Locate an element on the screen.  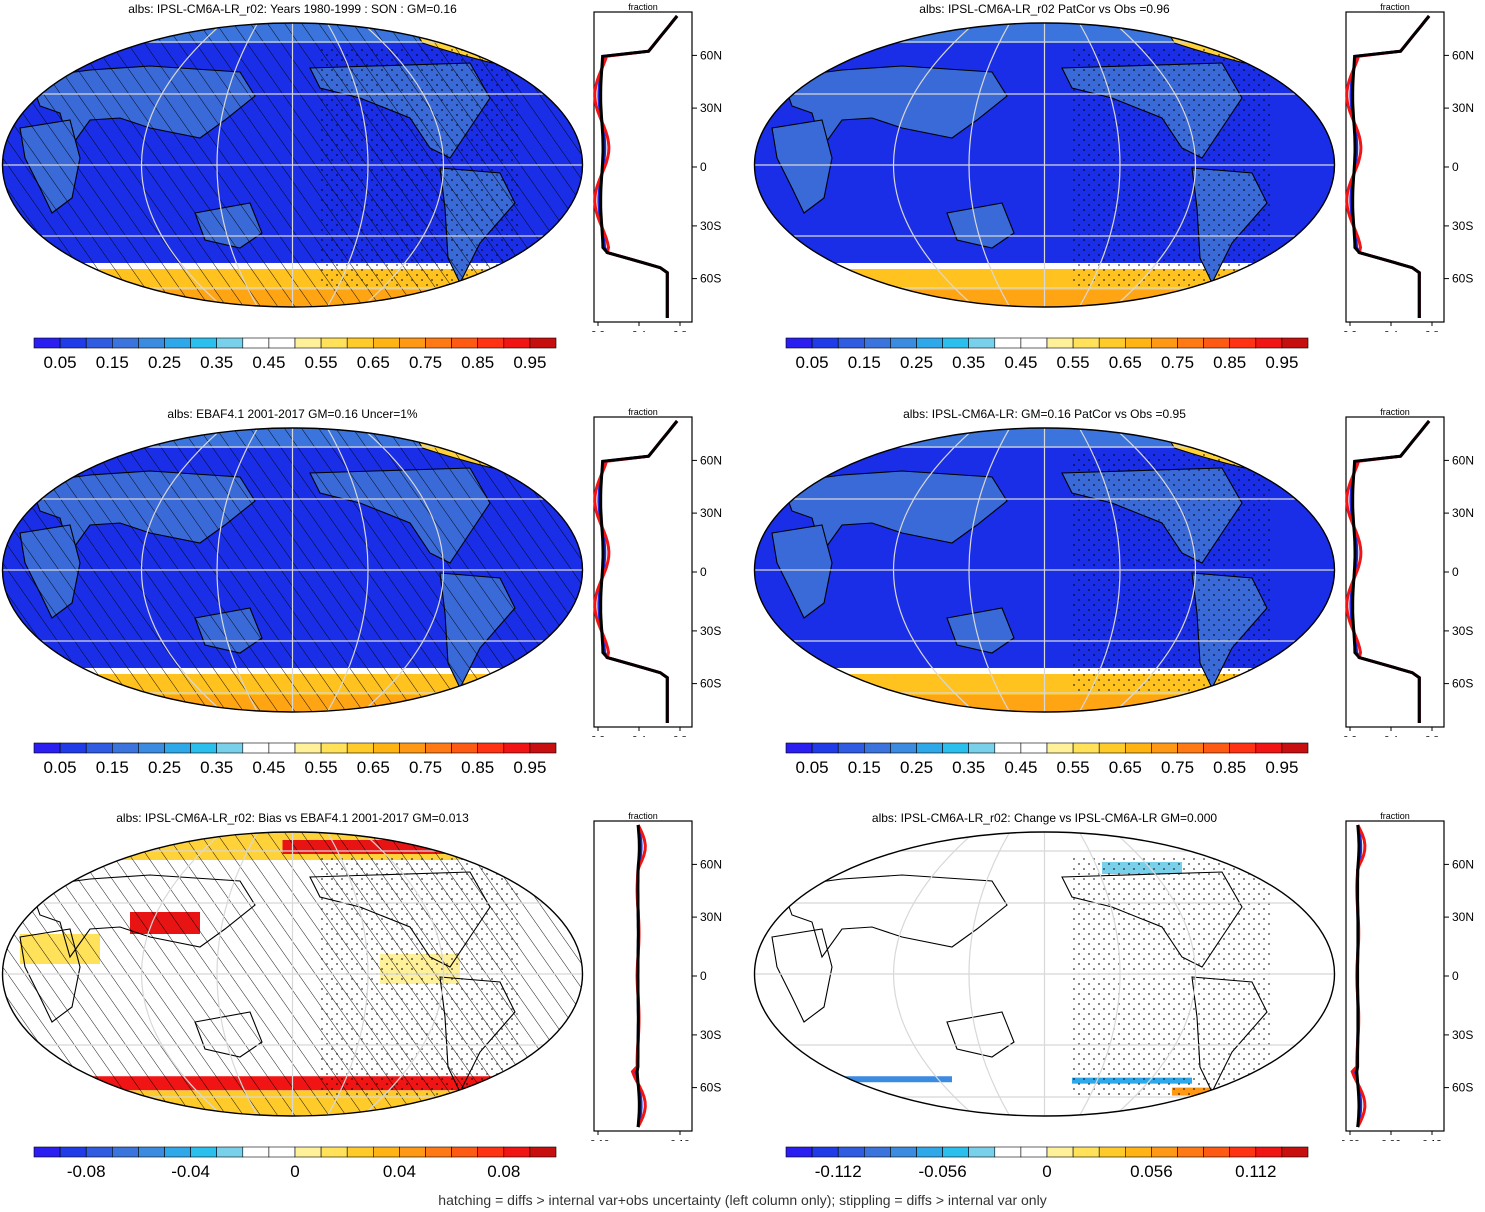
profile-lat-label: 30S is located at coordinates (710, 226).